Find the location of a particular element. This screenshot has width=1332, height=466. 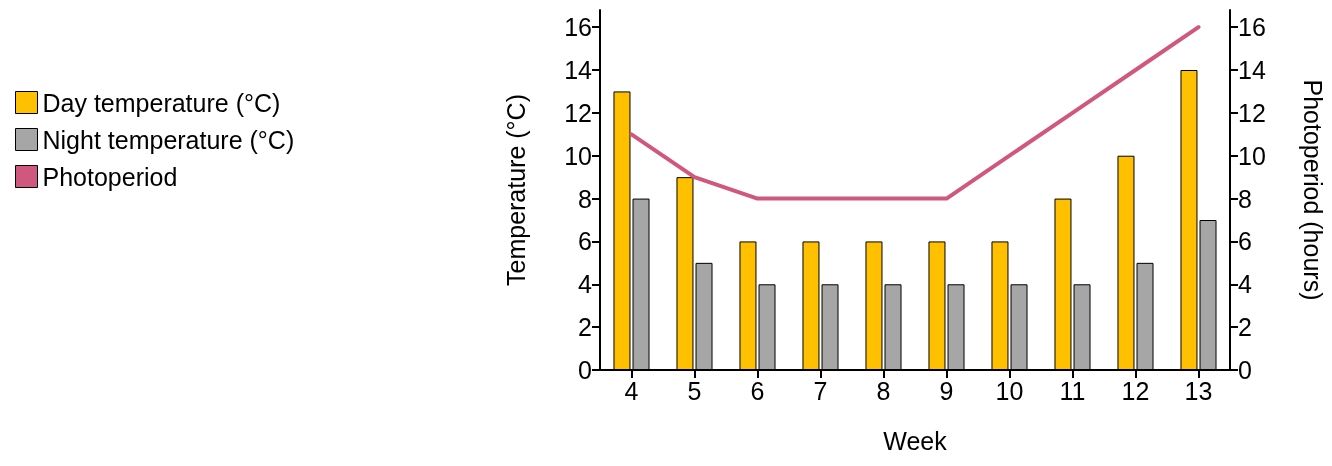

x-tick-label: 6 is located at coordinates (757, 390).